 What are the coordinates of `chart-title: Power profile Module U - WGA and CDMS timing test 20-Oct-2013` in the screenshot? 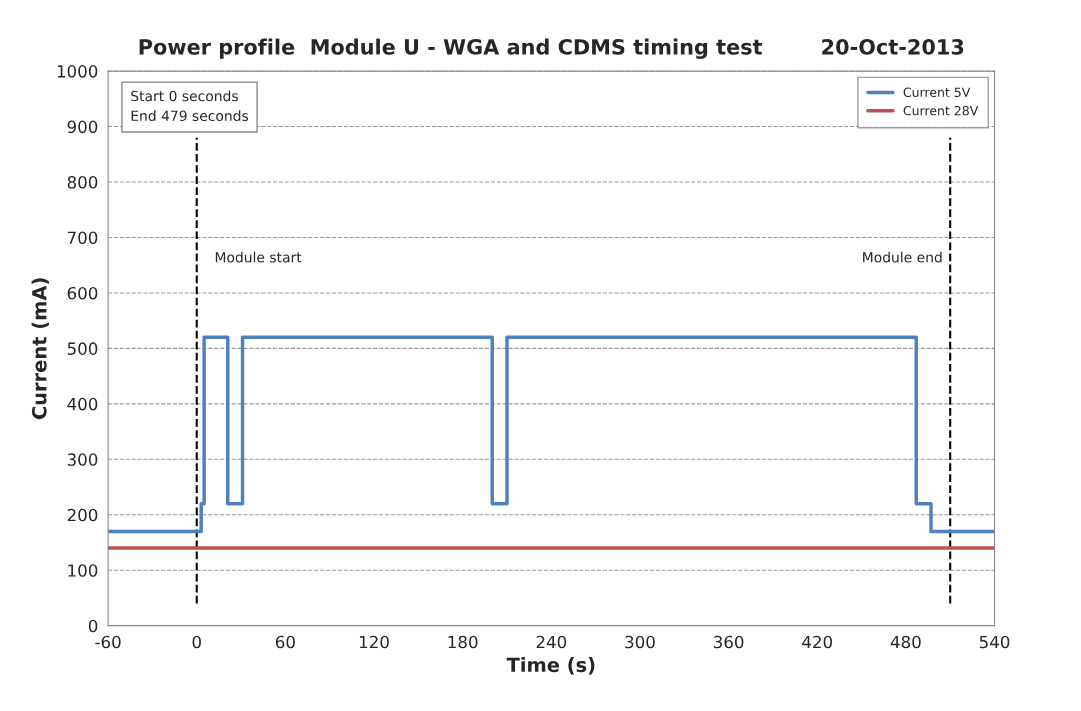 It's located at (551, 48).